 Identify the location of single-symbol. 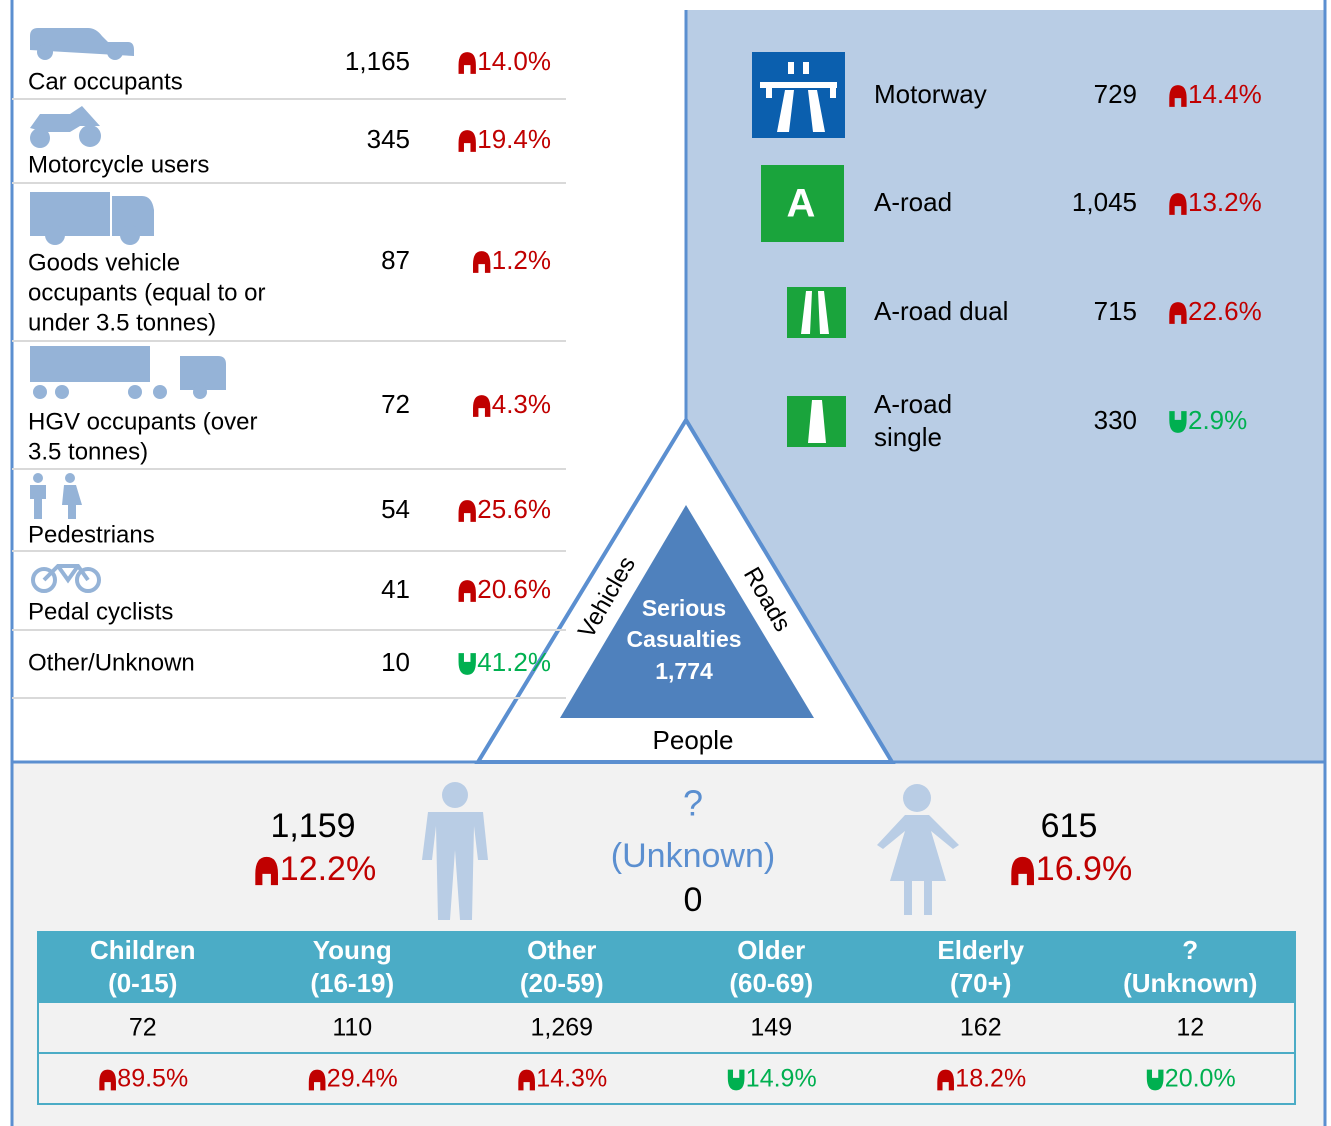
(817, 421).